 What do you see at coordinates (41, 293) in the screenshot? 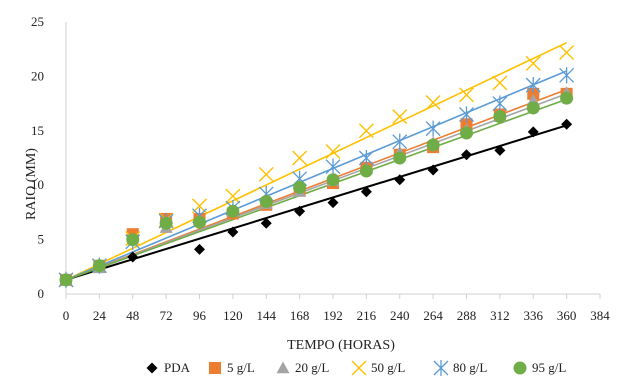
I see `y-tick-label: 0` at bounding box center [41, 293].